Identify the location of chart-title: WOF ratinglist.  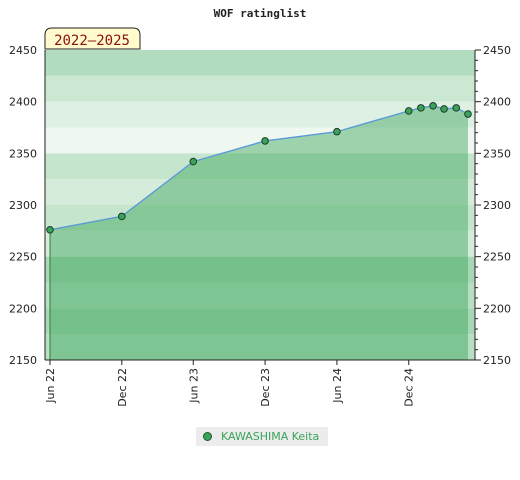
(260, 13).